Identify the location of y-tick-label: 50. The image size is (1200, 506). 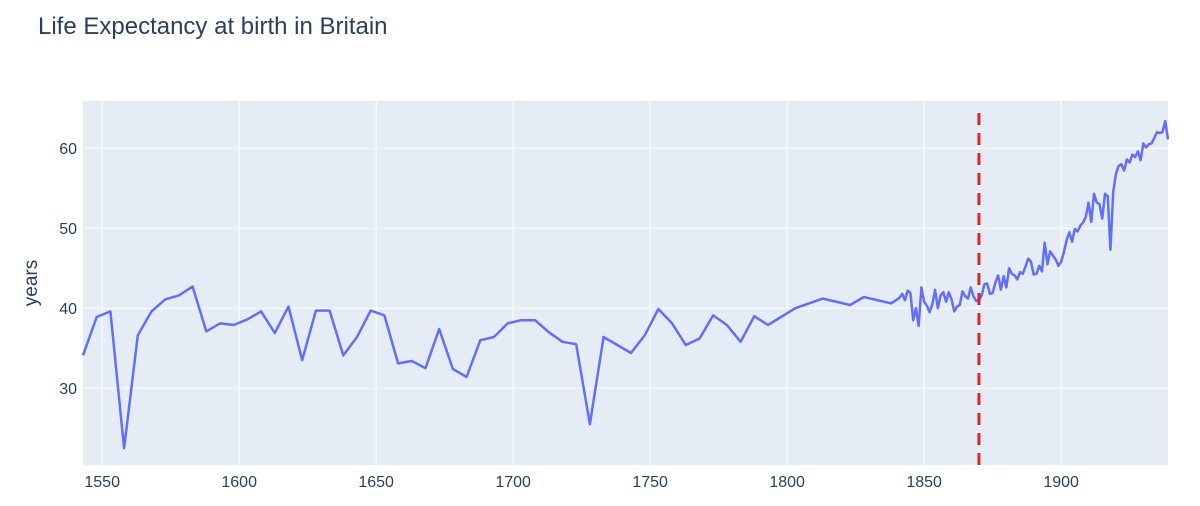
(68, 229).